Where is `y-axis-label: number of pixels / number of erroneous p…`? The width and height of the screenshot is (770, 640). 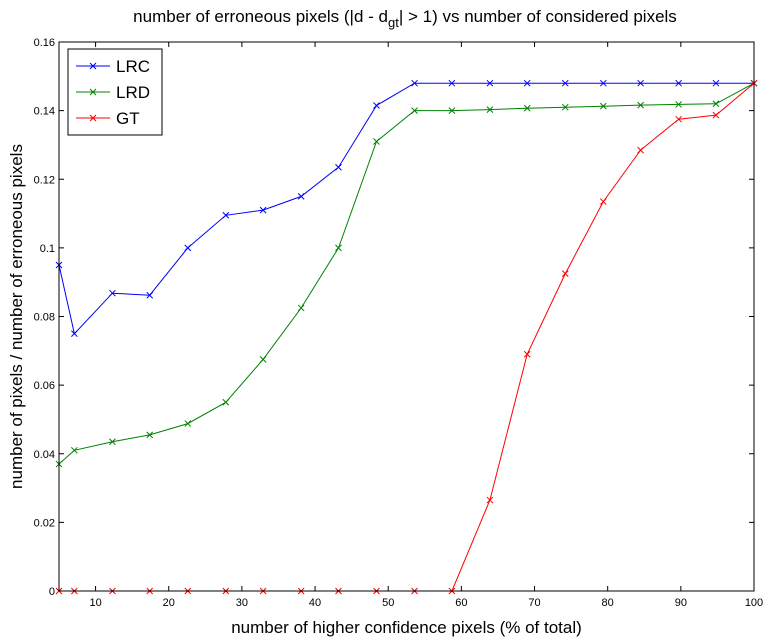
y-axis-label: number of pixels / number of erroneous p… is located at coordinates (16, 316).